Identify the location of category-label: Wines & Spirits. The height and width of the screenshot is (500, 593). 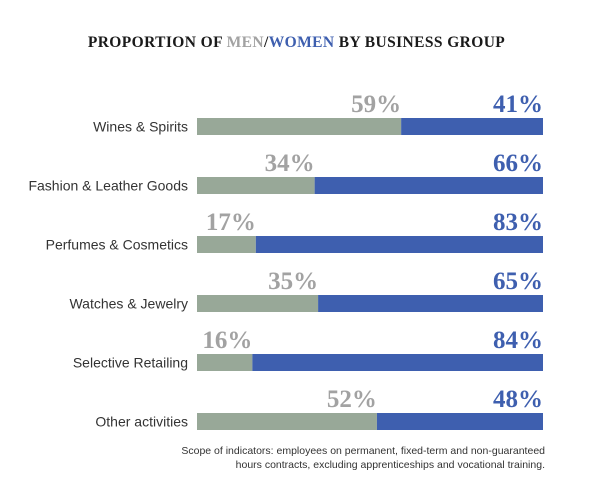
(140, 127).